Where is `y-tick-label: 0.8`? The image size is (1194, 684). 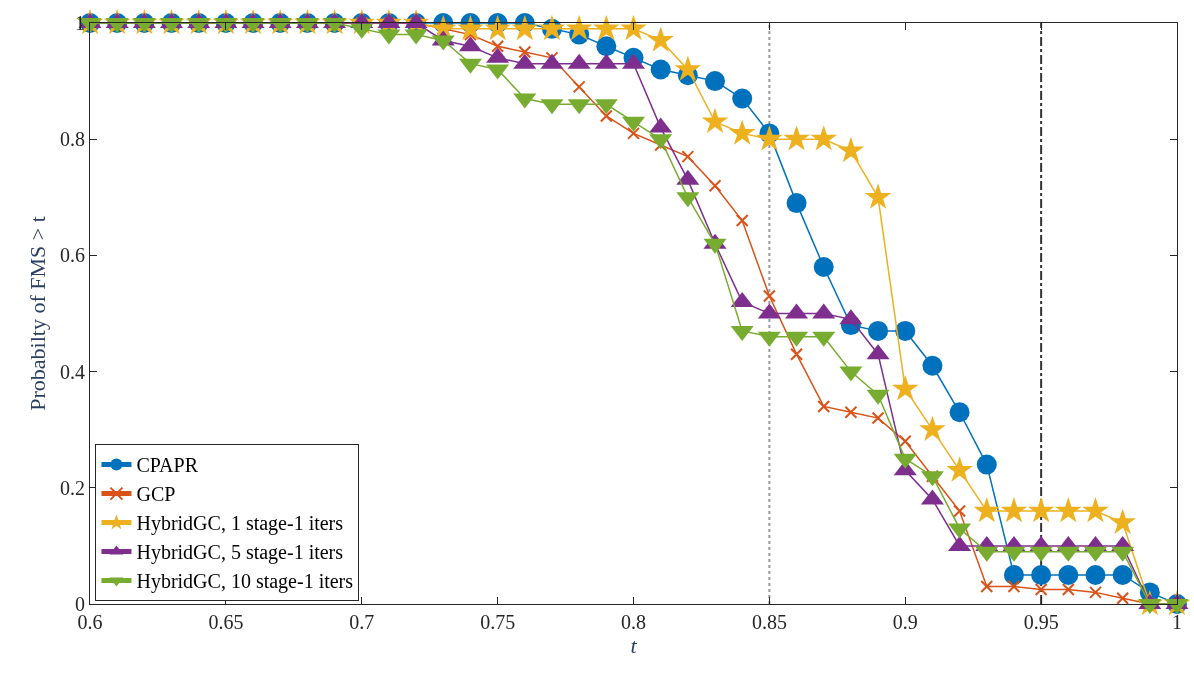
y-tick-label: 0.8 is located at coordinates (72, 139).